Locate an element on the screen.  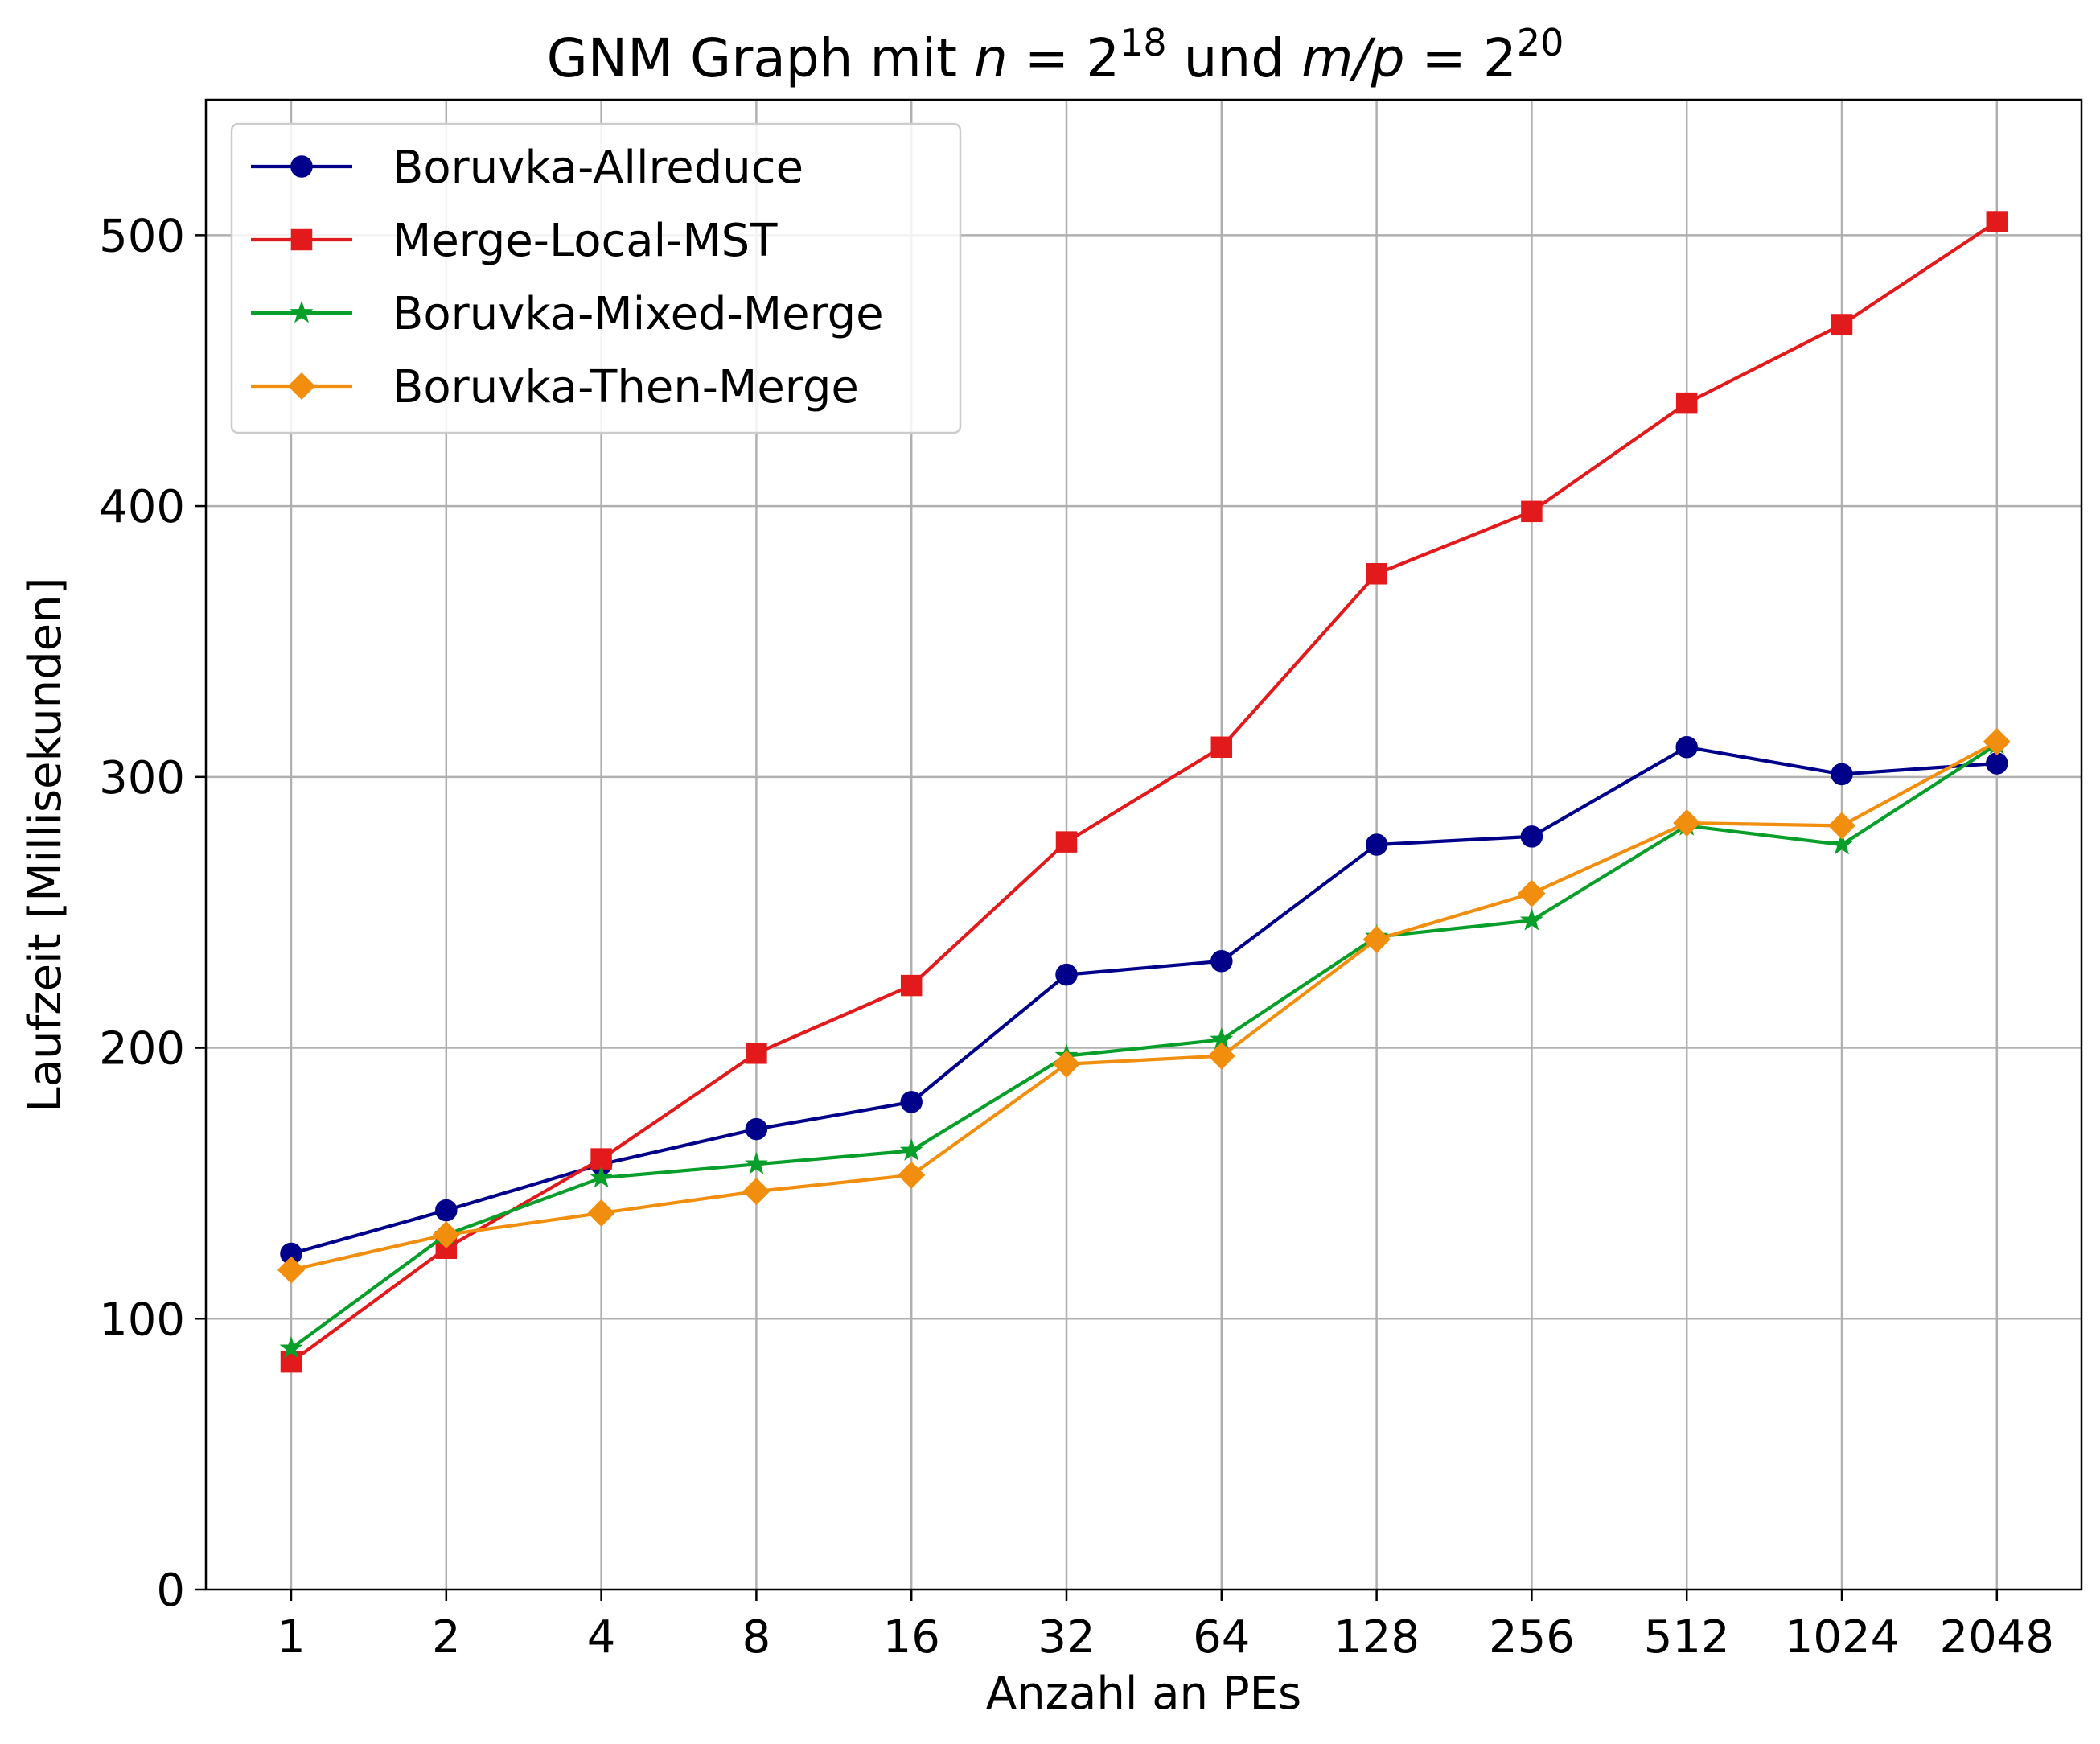
legend-label: Merge-Local-MST is located at coordinates (585, 241).